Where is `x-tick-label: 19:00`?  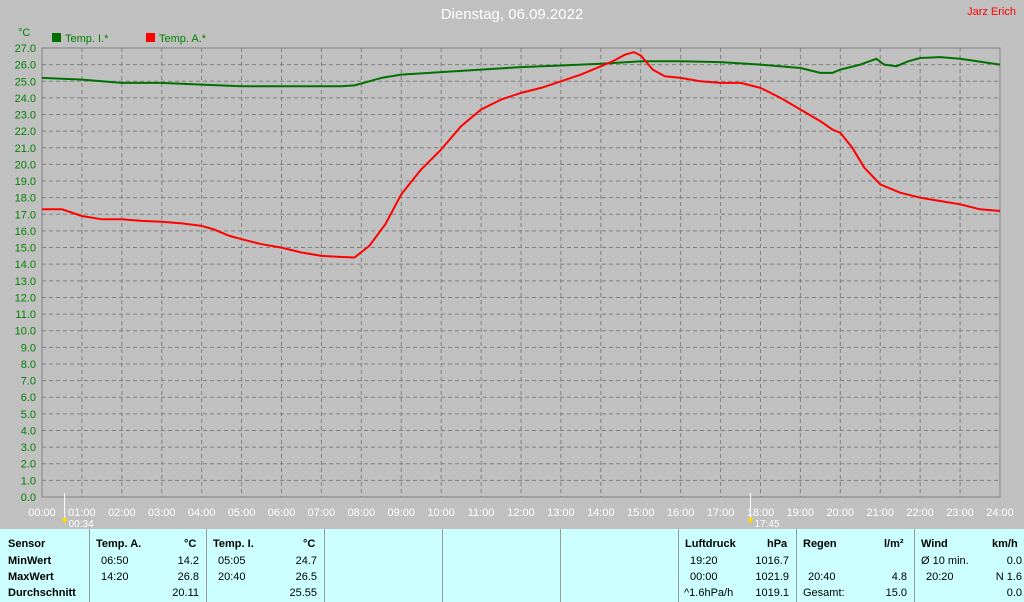 x-tick-label: 19:00 is located at coordinates (801, 513).